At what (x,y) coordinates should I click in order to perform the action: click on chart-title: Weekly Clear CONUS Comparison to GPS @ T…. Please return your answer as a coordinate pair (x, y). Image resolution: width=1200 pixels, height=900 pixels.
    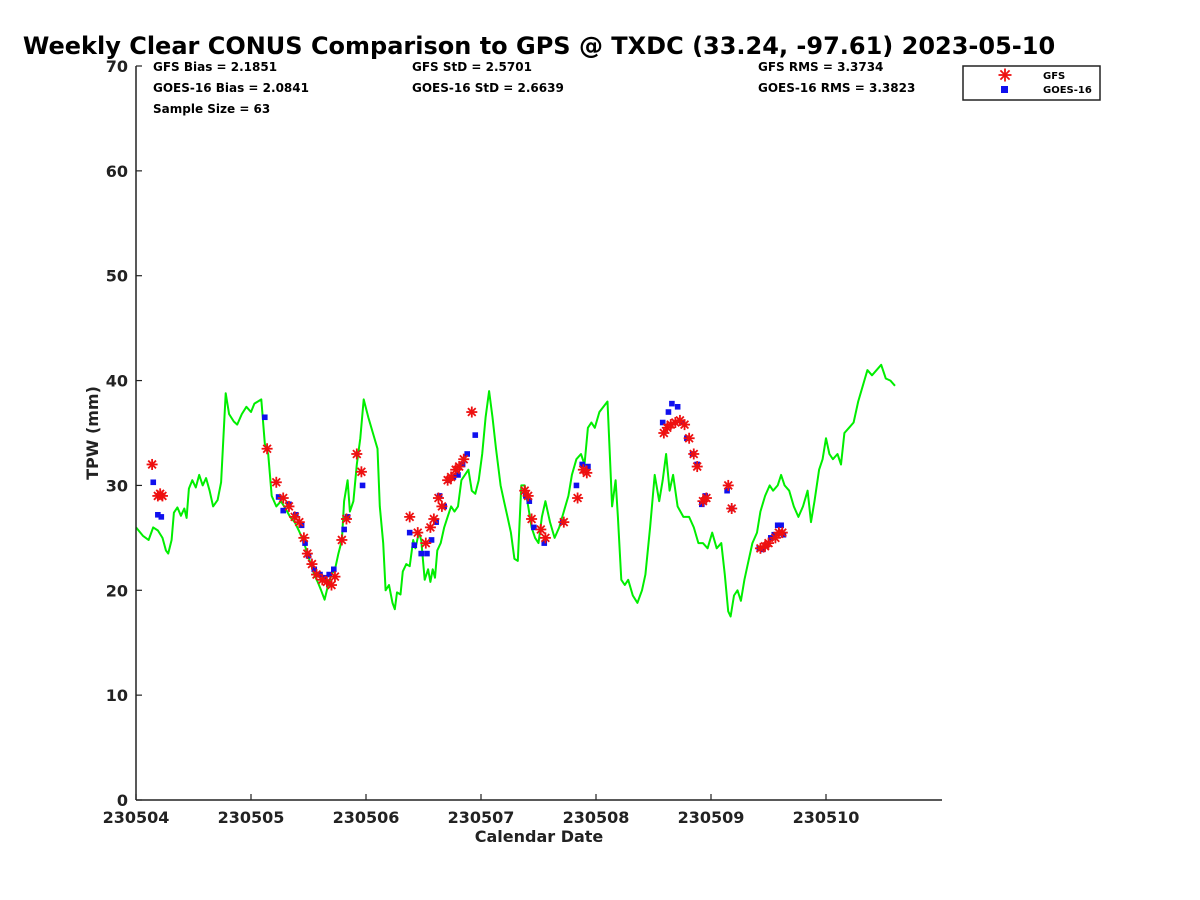
    Looking at the image, I should click on (539, 46).